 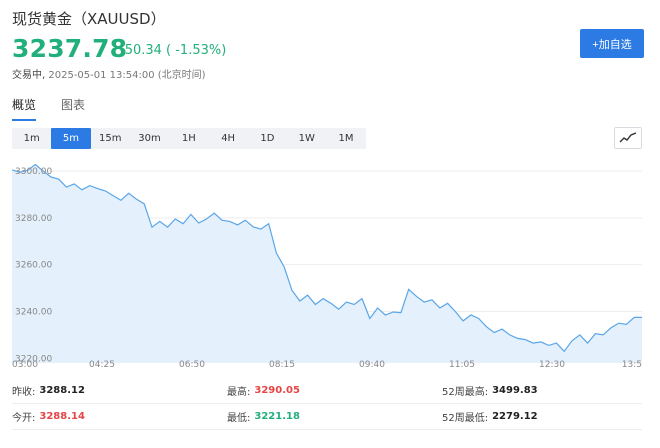 I want to click on x-tick-label: 03:00, so click(x=25, y=364).